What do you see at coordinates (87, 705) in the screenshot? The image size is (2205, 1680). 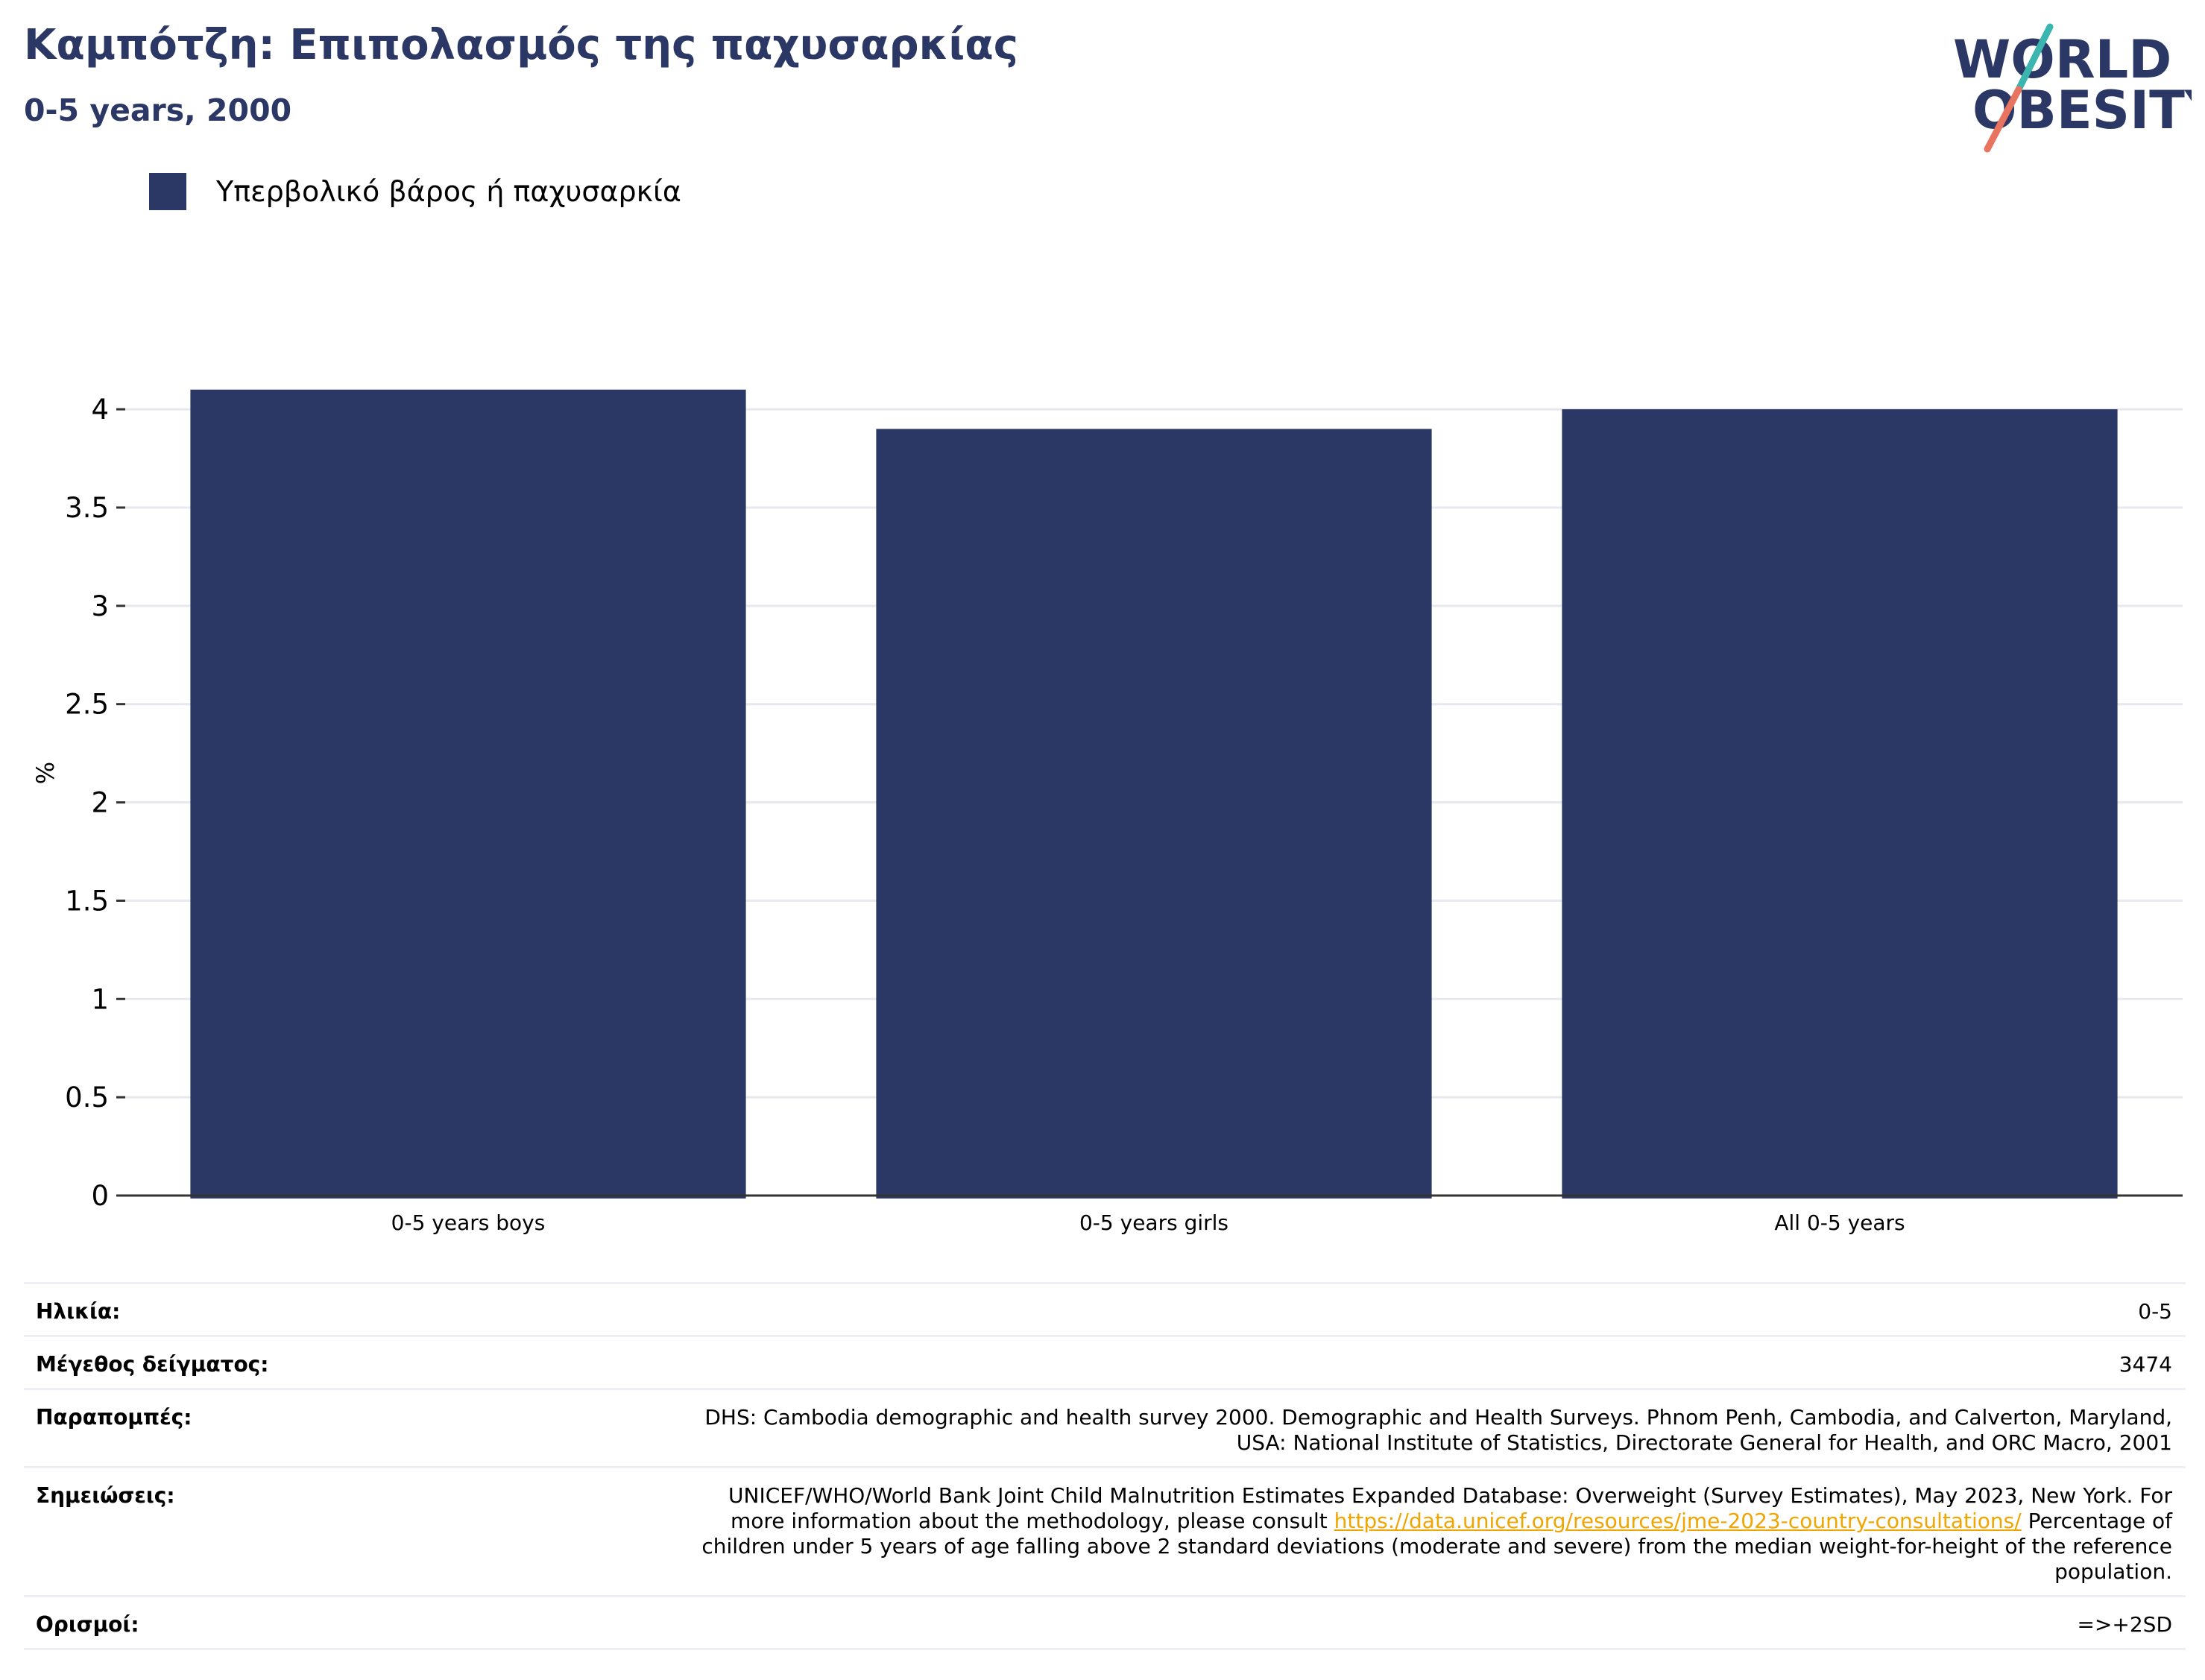 I see `y-tick-label: 2.5` at bounding box center [87, 705].